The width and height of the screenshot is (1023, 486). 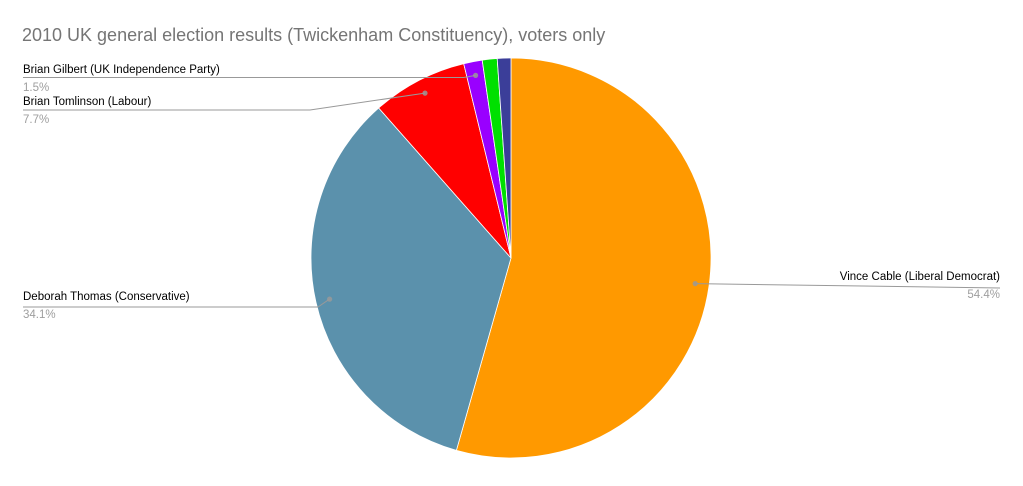 What do you see at coordinates (87, 111) in the screenshot?
I see `callout-labour: Brian Tomlinson (Labour) 7.7%` at bounding box center [87, 111].